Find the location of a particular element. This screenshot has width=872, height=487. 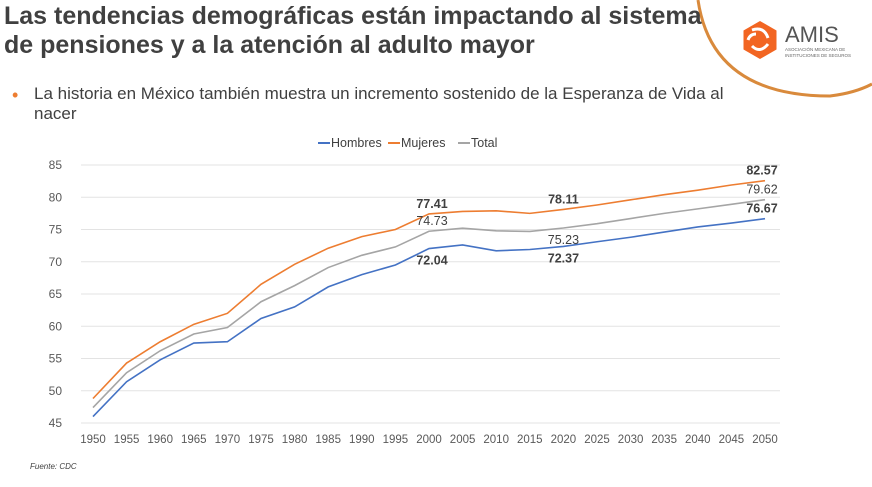

x-tick-label: 1990 is located at coordinates (362, 440).